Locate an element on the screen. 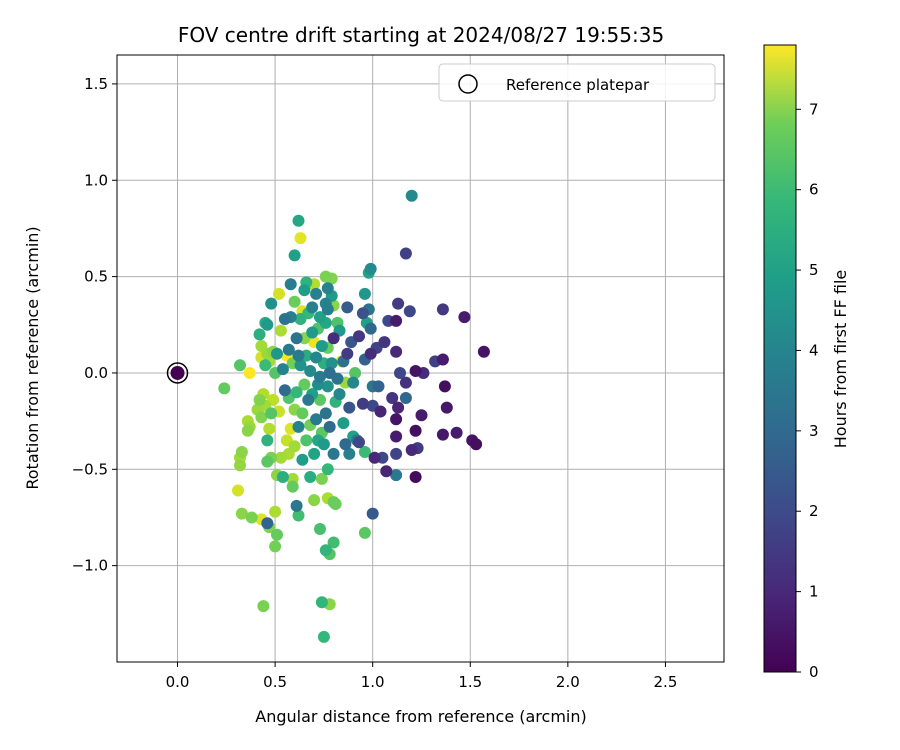 The height and width of the screenshot is (750, 900). colorbar-ticks: 0 1 2 3 4 5 6 7 is located at coordinates (807, 390).